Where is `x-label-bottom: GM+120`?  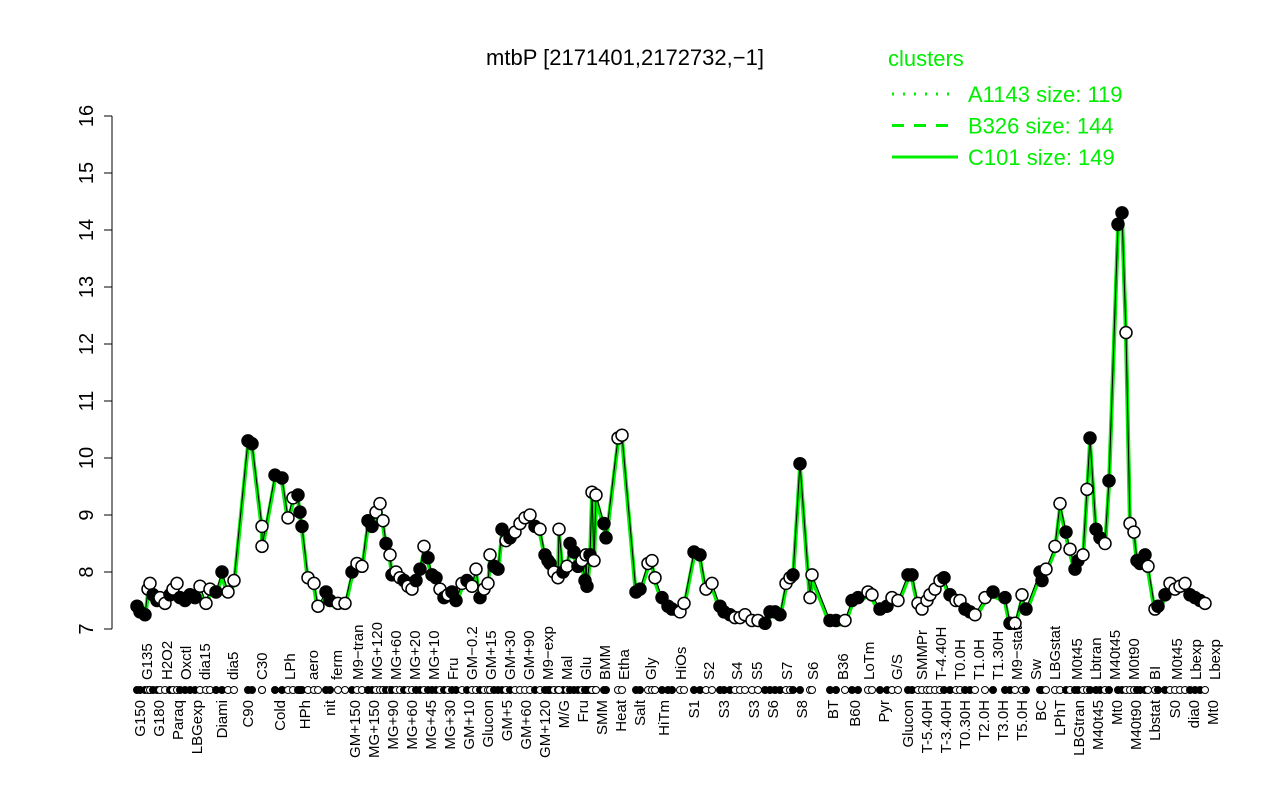
x-label-bottom: GM+120 is located at coordinates (545, 729).